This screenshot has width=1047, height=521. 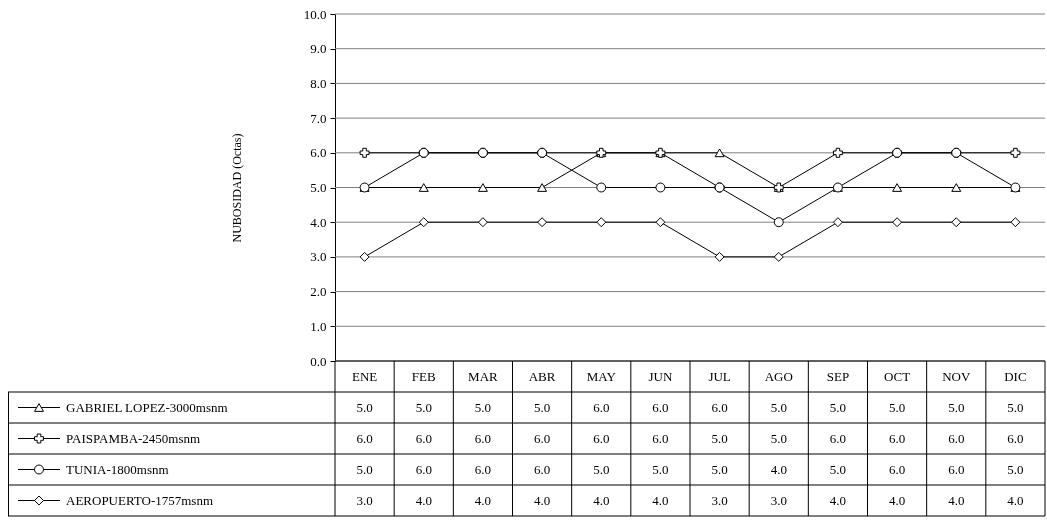 What do you see at coordinates (318, 222) in the screenshot?
I see `y-tick-label: 4.0` at bounding box center [318, 222].